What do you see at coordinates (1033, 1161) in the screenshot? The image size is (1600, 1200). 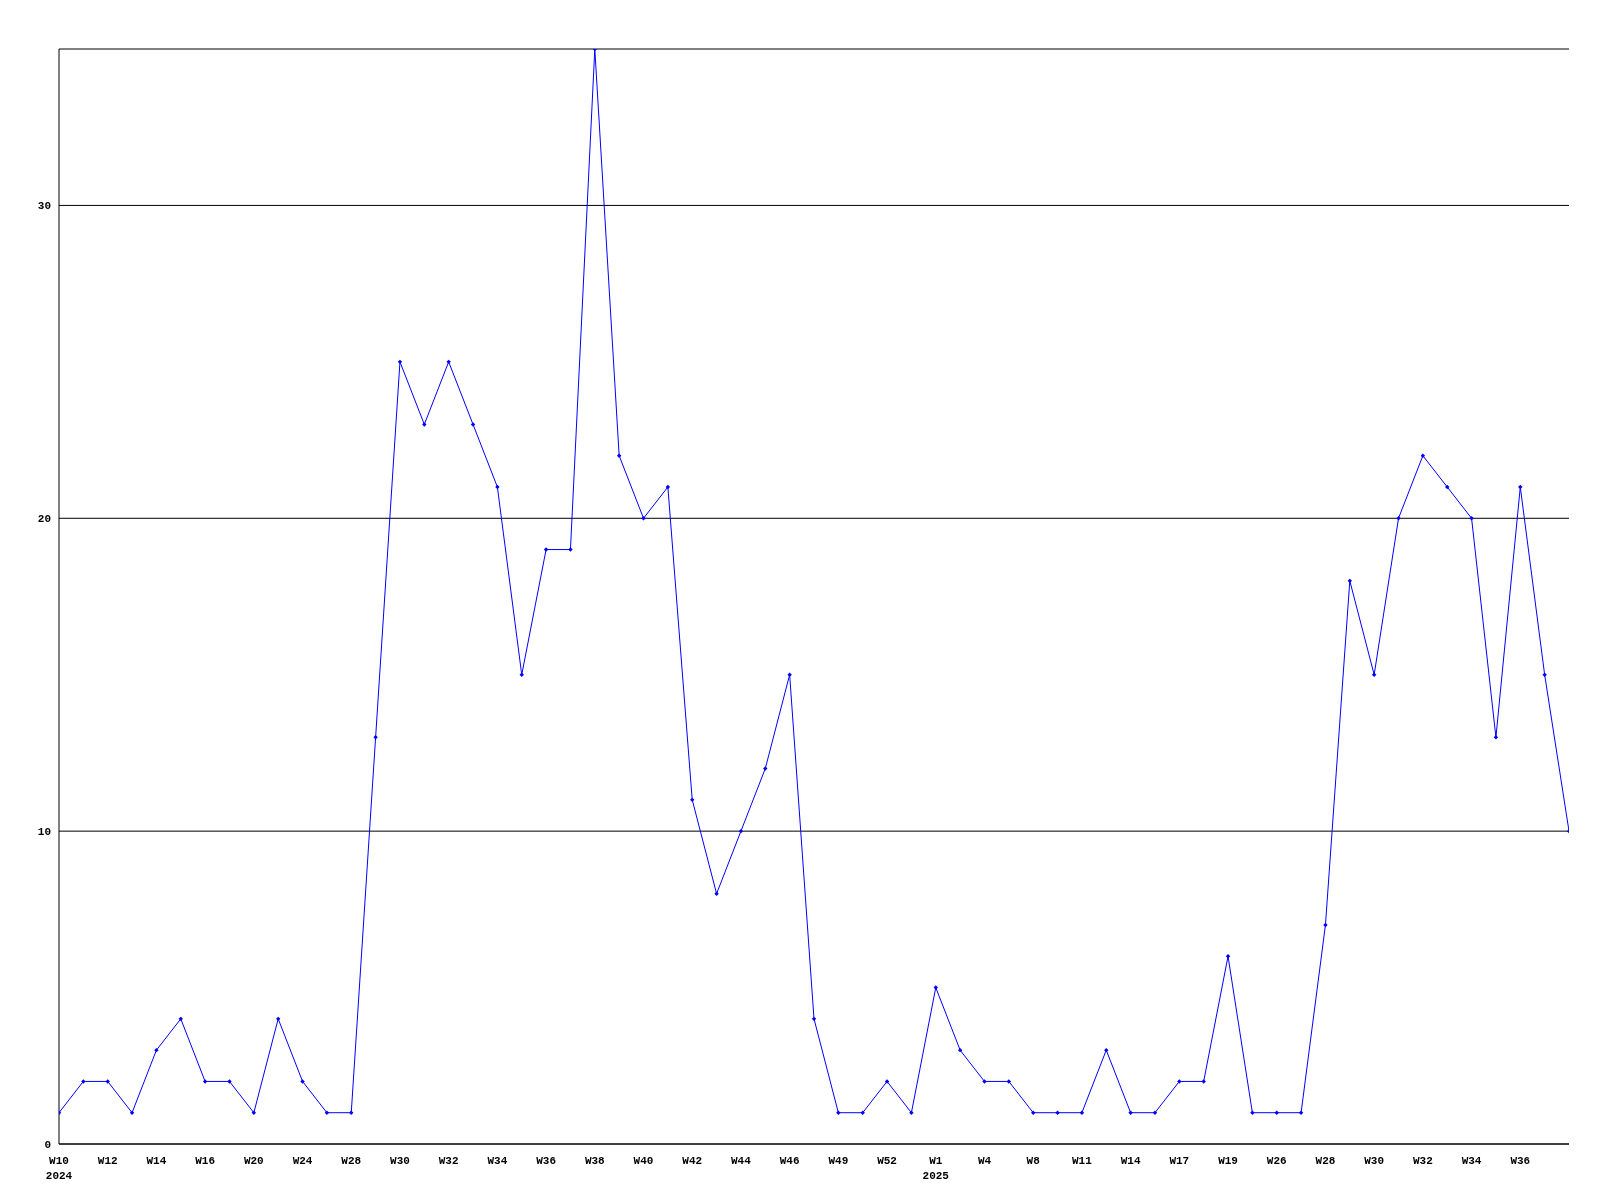 I see `x-tick-label: W8` at bounding box center [1033, 1161].